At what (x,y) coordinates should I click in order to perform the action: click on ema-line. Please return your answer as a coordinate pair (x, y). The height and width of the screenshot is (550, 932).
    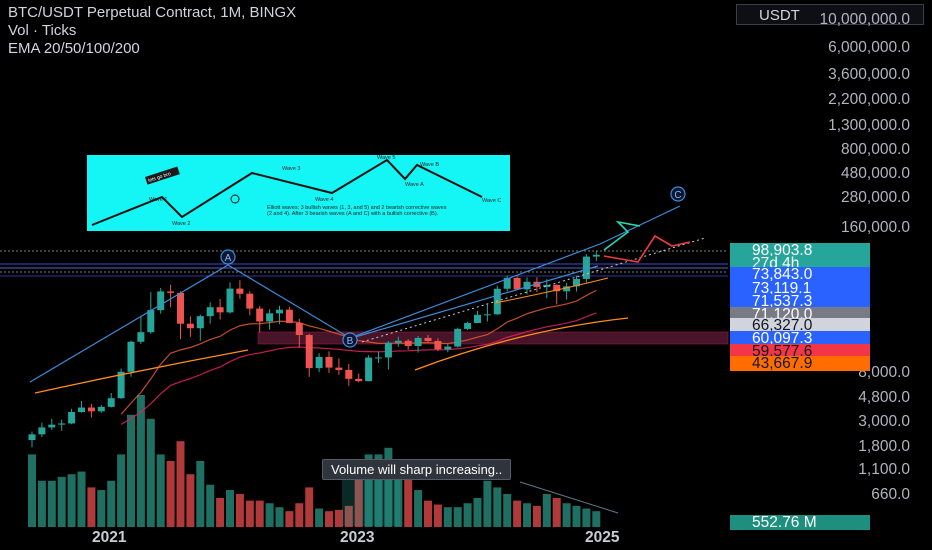
    Looking at the image, I should click on (358, 368).